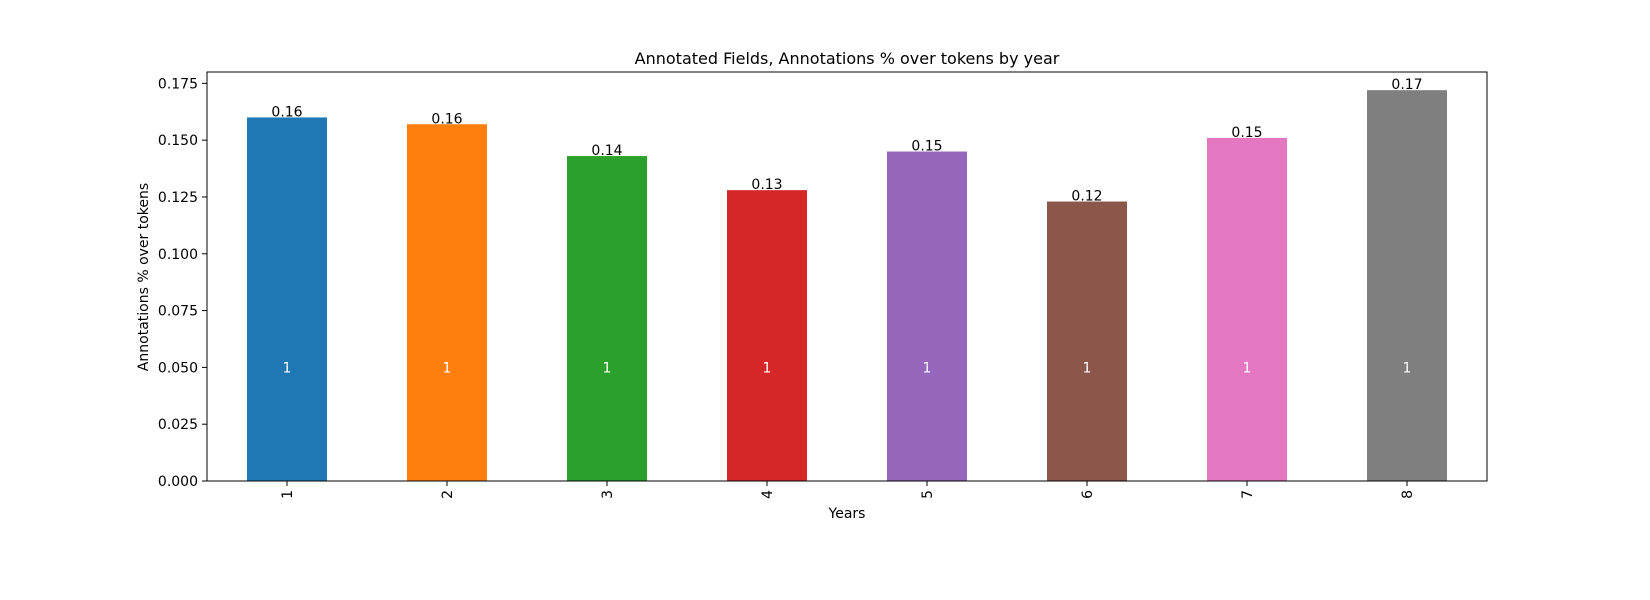  What do you see at coordinates (178, 482) in the screenshot?
I see `y-tick-label: 0.000` at bounding box center [178, 482].